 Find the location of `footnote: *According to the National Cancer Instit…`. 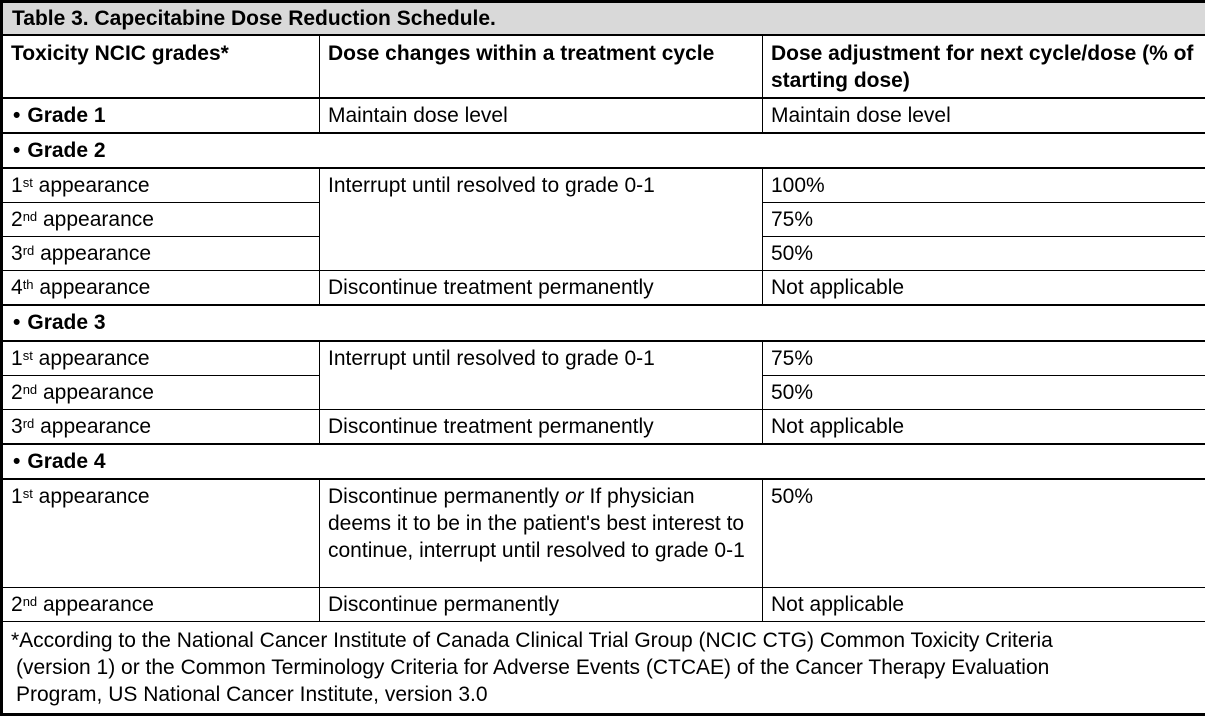

footnote: *According to the National Cancer Instit… is located at coordinates (603, 667).